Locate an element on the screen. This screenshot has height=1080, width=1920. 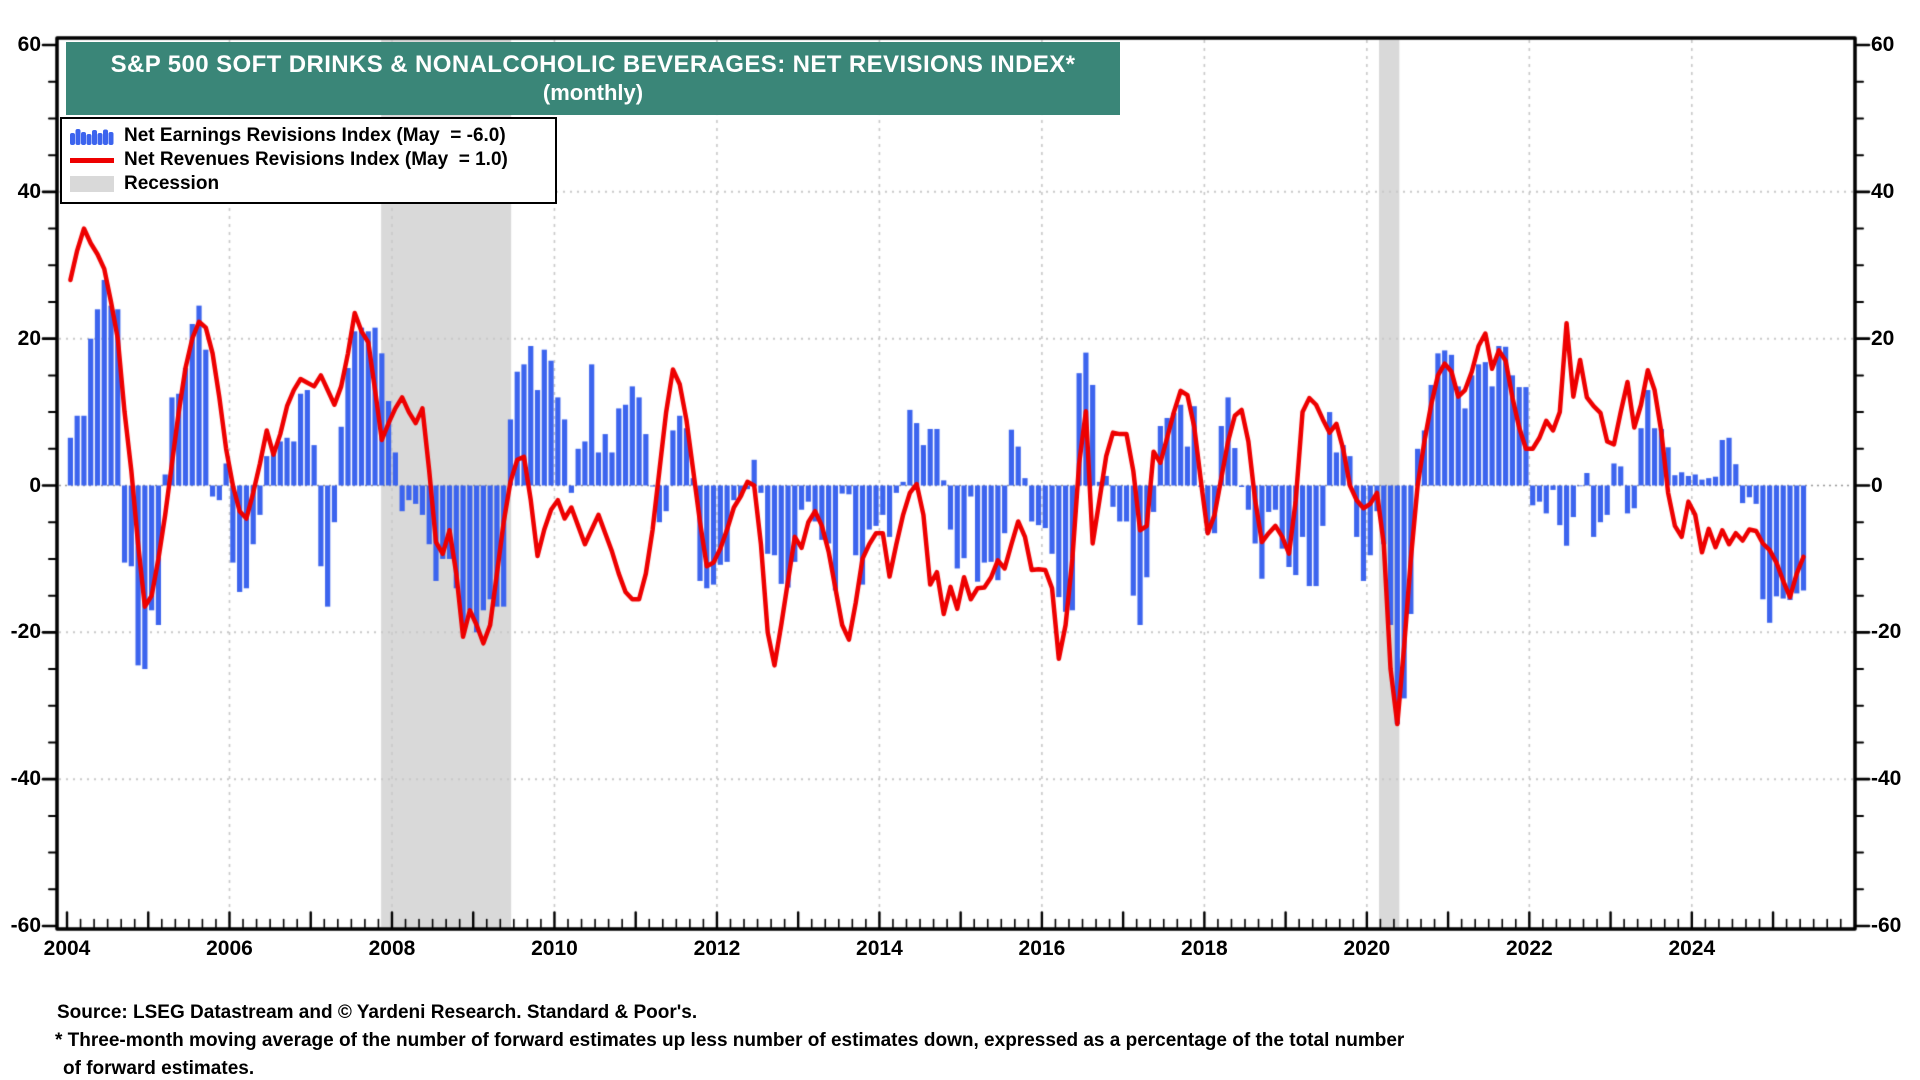
y-tick-label-right: -20 is located at coordinates (1886, 632).